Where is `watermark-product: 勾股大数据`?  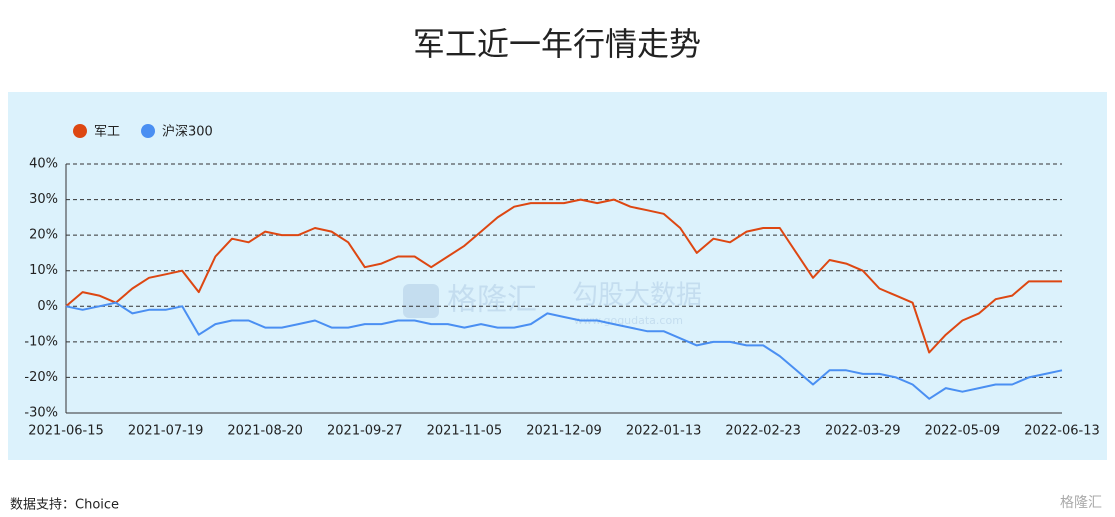 watermark-product: 勾股大数据 is located at coordinates (637, 296).